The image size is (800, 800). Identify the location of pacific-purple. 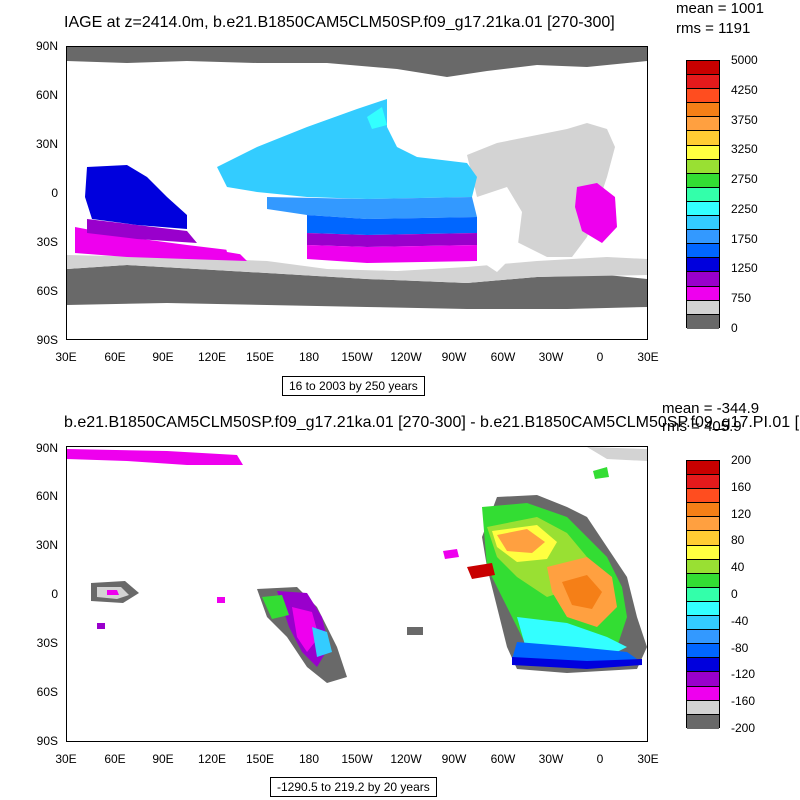
(392, 240).